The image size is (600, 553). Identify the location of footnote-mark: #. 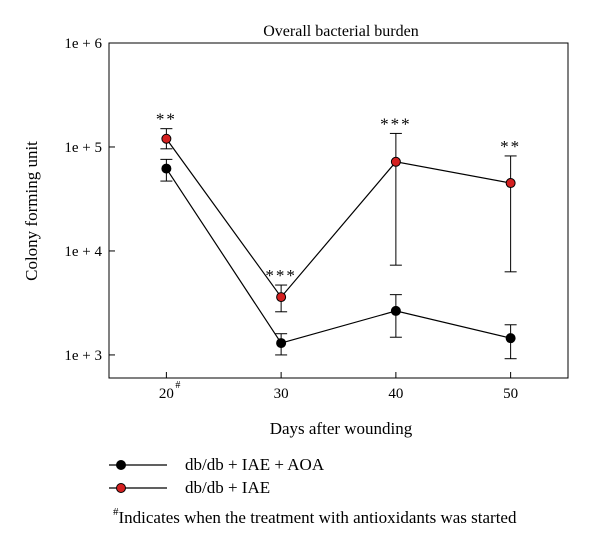
(116, 512).